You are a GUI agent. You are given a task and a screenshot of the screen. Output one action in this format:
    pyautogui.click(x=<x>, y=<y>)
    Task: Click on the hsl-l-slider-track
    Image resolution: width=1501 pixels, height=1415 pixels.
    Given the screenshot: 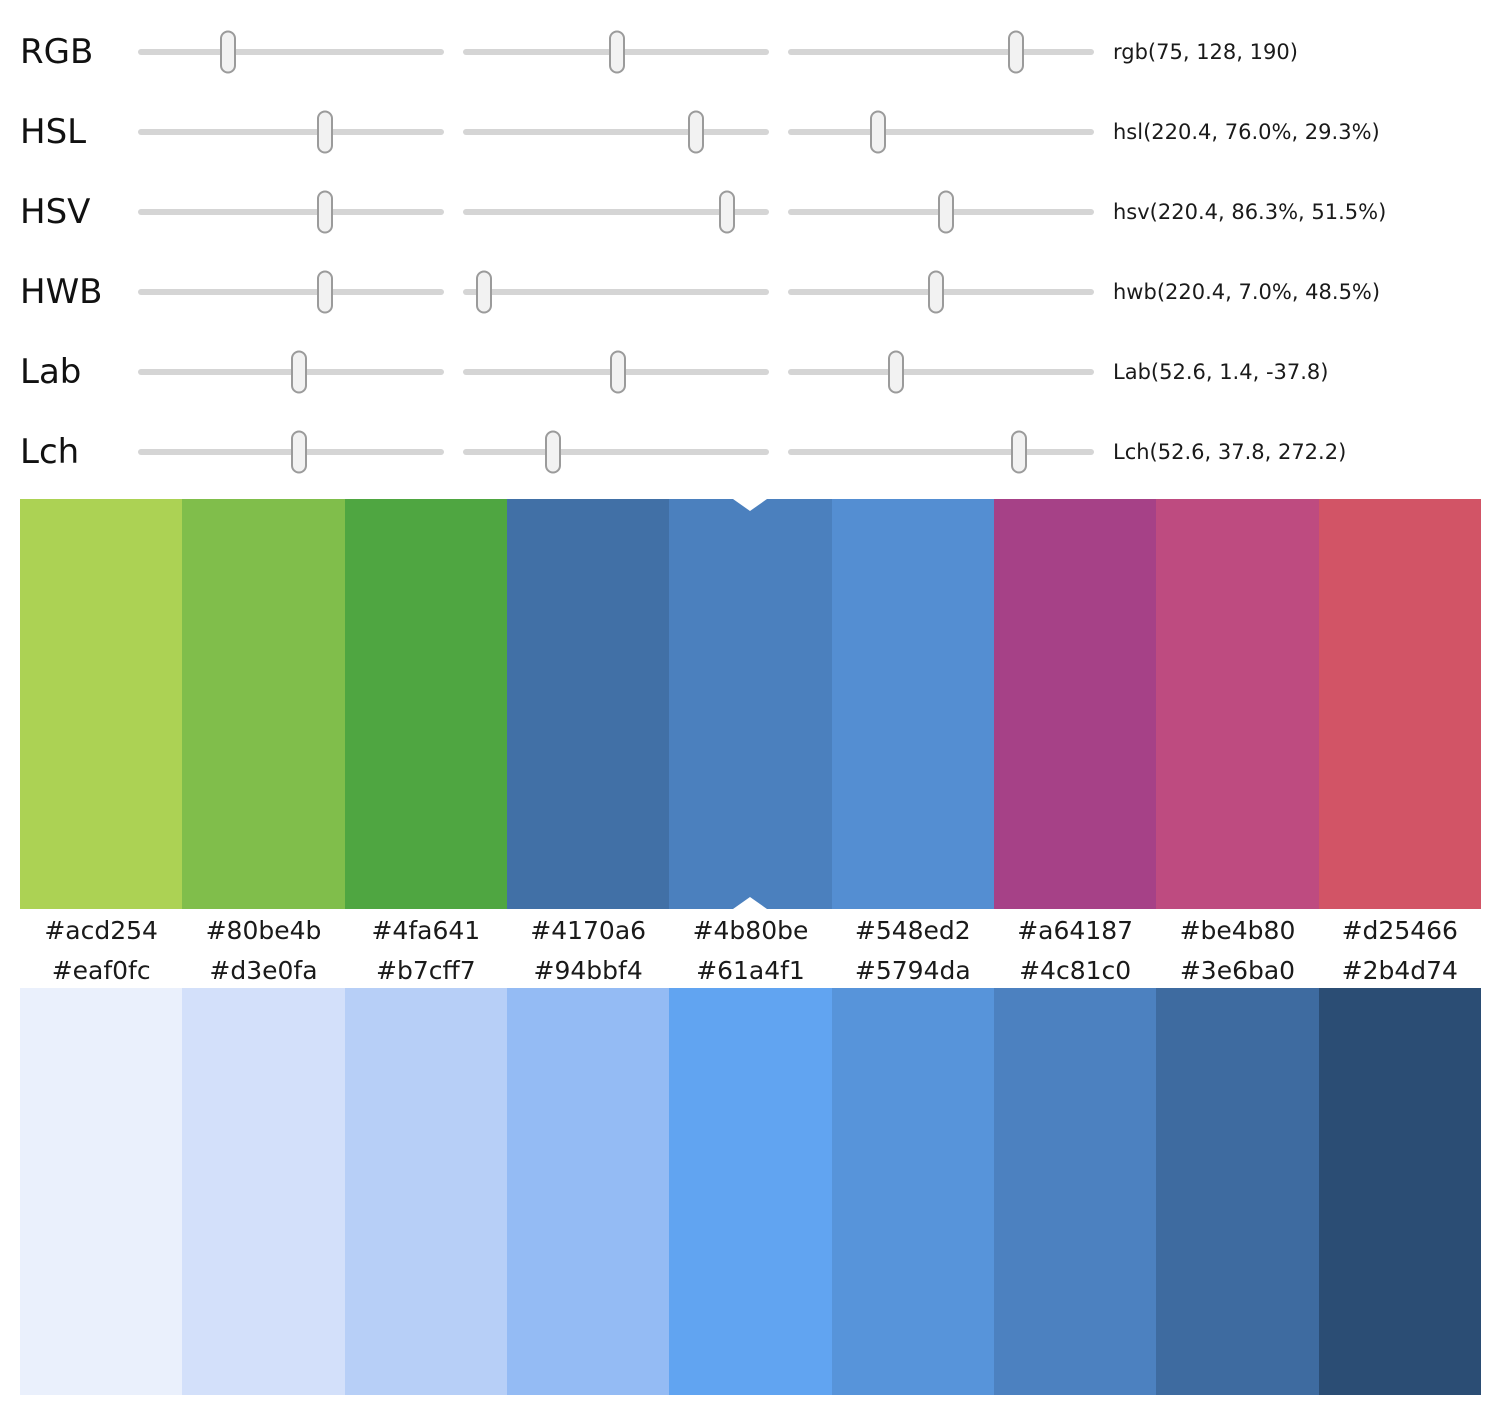 What is the action you would take?
    pyautogui.click(x=941, y=132)
    